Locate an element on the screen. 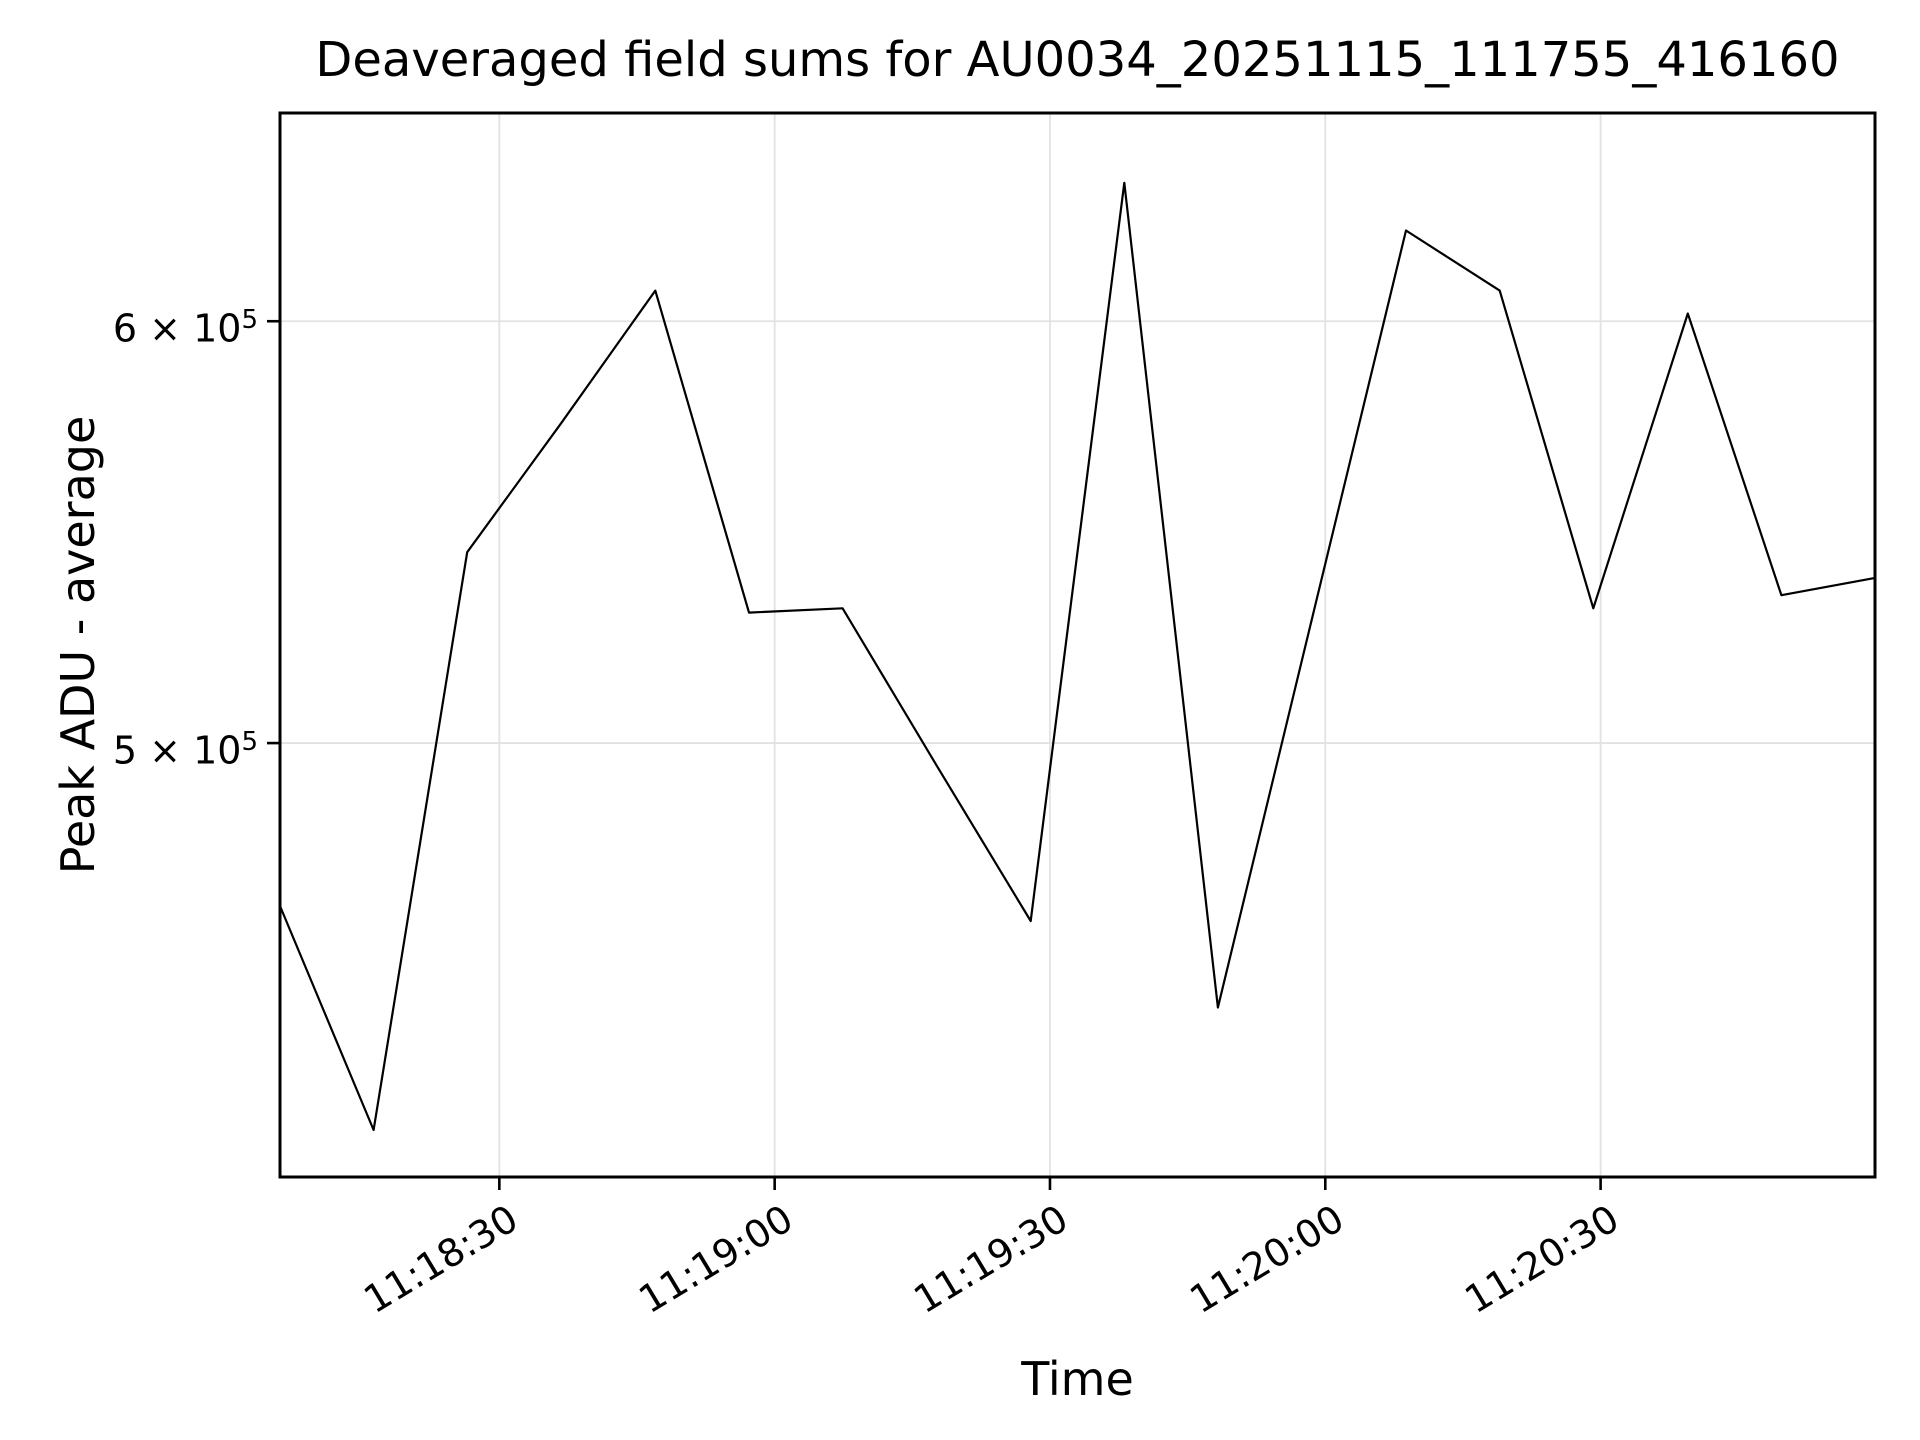 The image size is (1920, 1440). y-tick-label: 5 × 105 is located at coordinates (185, 746).